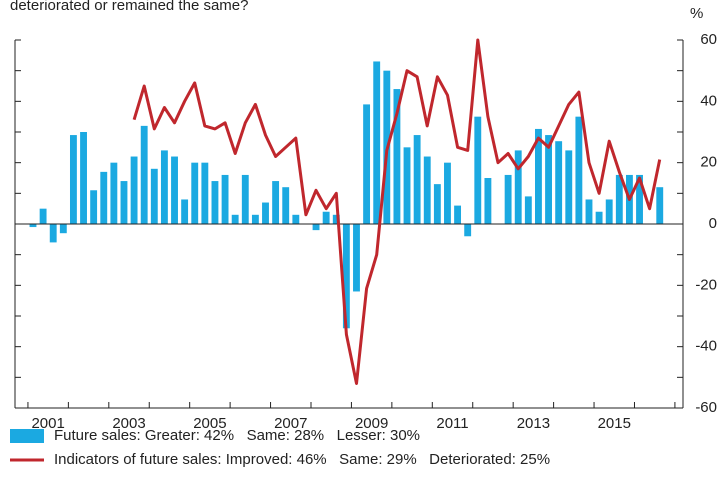 This screenshot has width=720, height=497. What do you see at coordinates (290, 423) in the screenshot?
I see `x-tick-label: 2007` at bounding box center [290, 423].